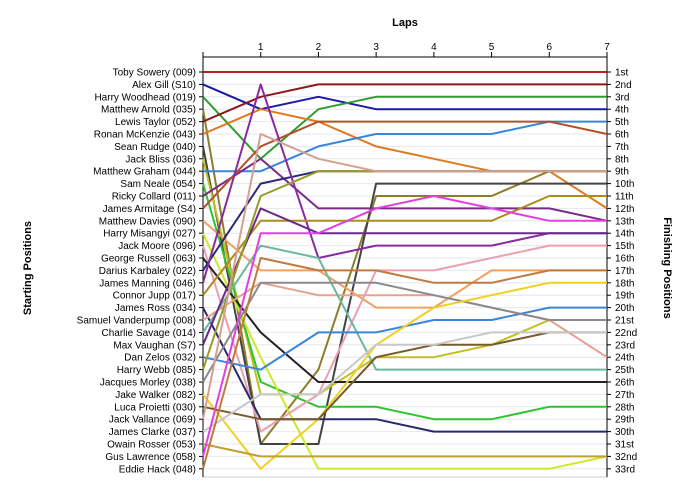  Describe the element at coordinates (622, 172) in the screenshot. I see `finishing-position-label: 9th` at that location.